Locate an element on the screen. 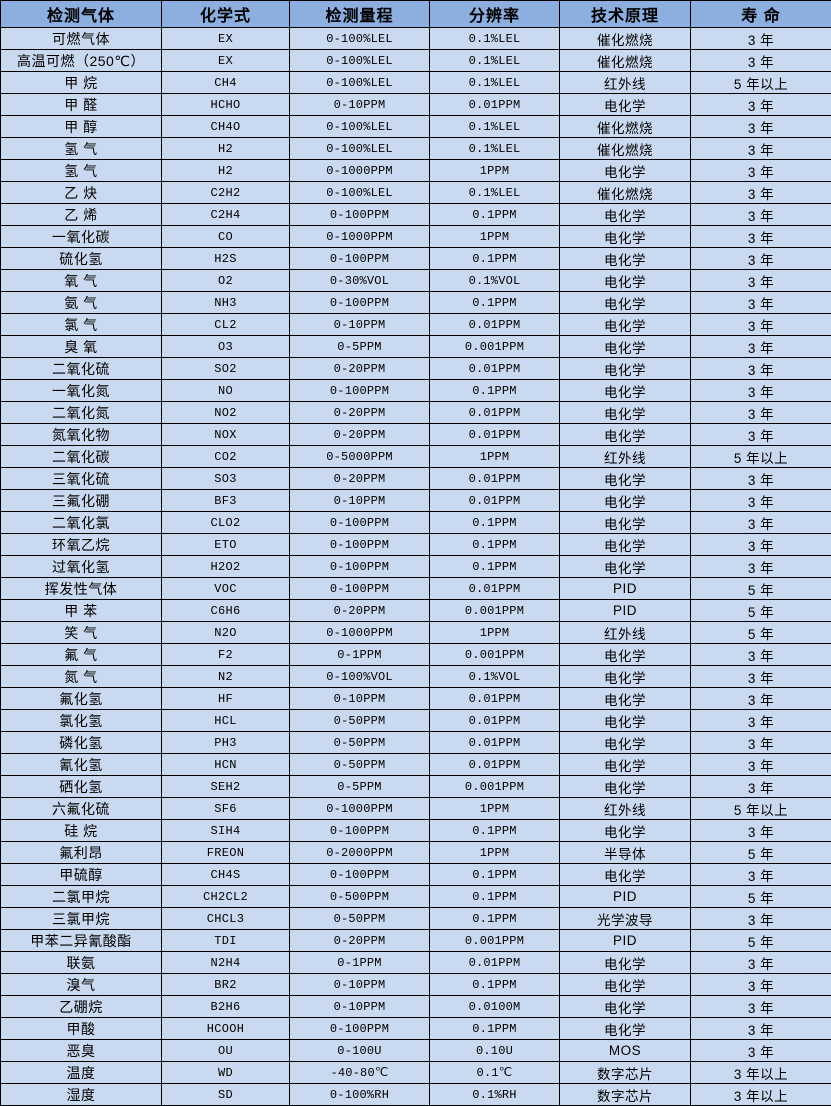  cell-gas-name: 二氧化氯 is located at coordinates (81, 523).